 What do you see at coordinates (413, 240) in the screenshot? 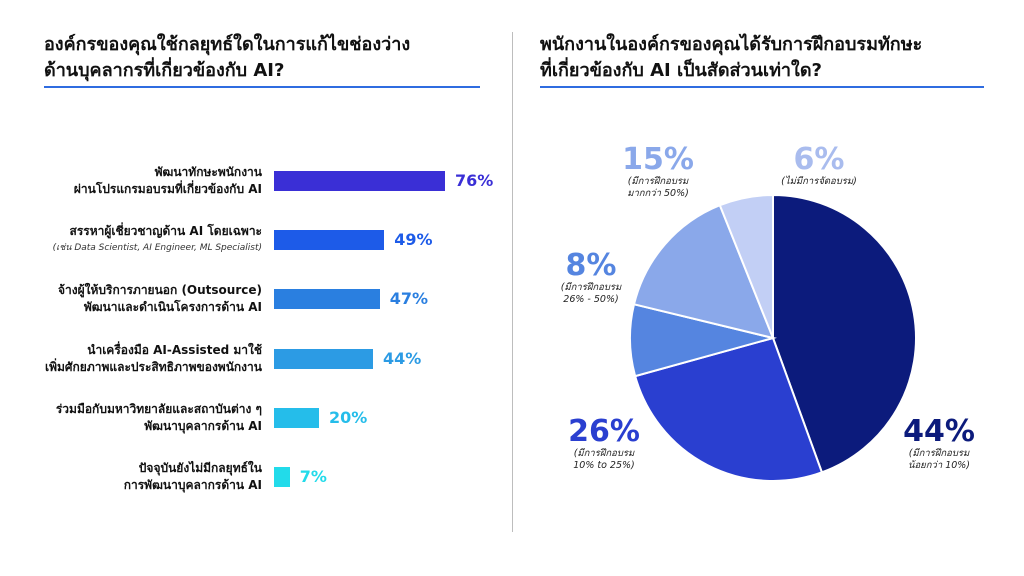
I see `bar-value-label: 49%` at bounding box center [413, 240].